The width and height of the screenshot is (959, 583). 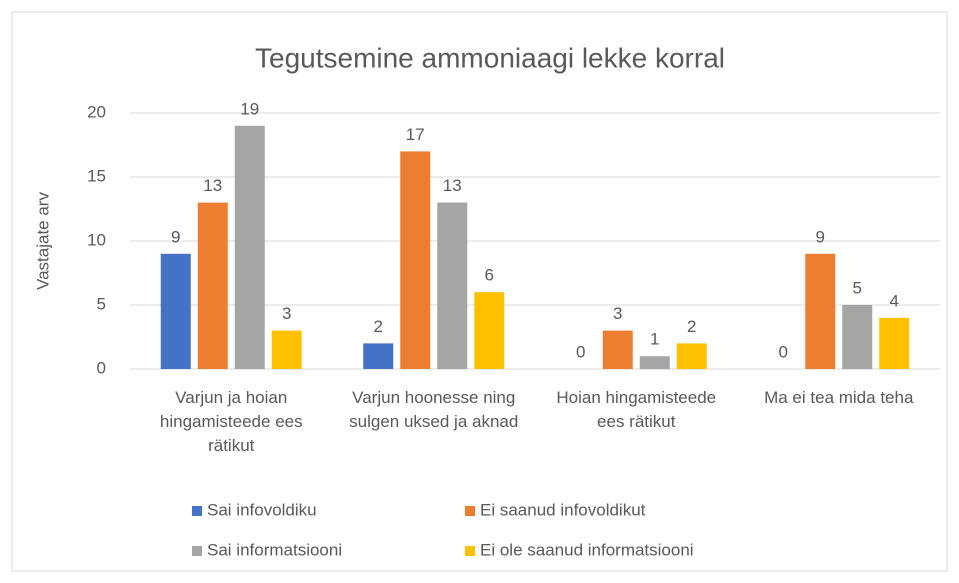 I want to click on legend-label: Ei saanud infovoldikut, so click(x=563, y=509).